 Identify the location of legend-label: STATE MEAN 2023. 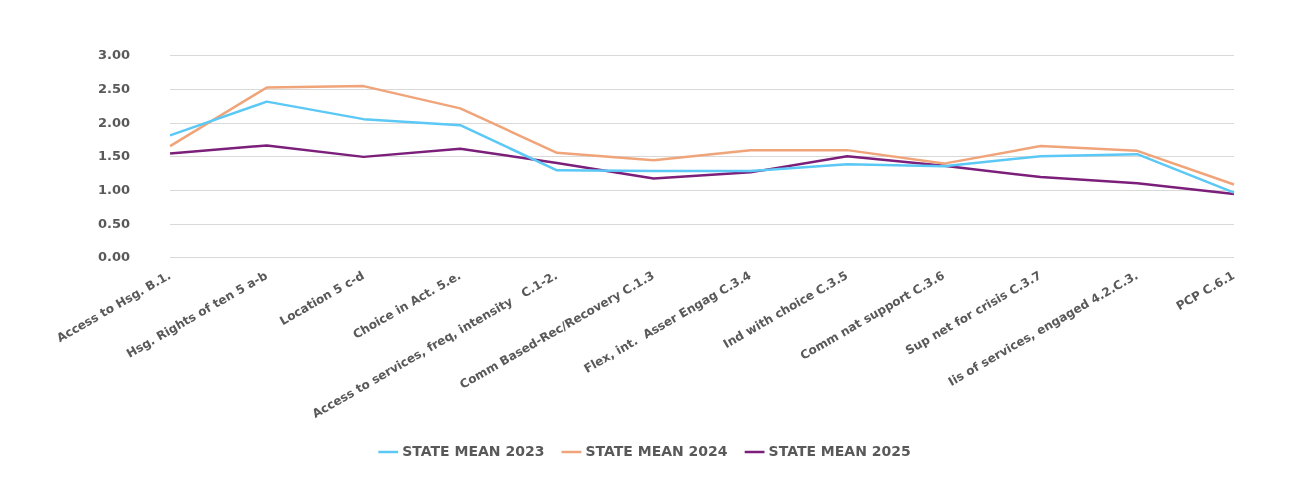
(473, 450).